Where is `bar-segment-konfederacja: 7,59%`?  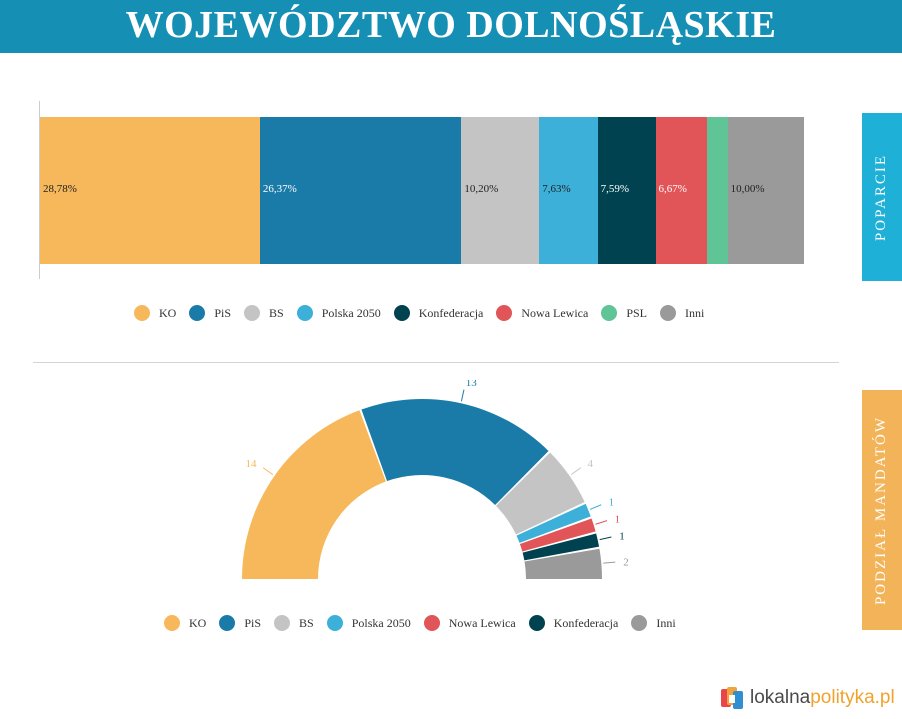
bar-segment-konfederacja: 7,59% is located at coordinates (626, 190).